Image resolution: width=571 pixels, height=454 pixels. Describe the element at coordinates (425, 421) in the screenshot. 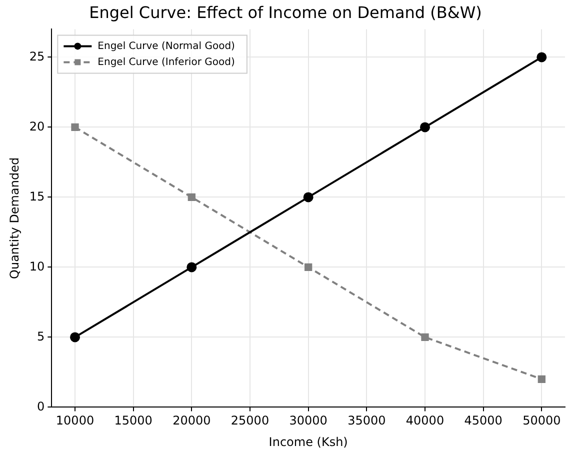

I see `x-tick-label: 40000` at that location.